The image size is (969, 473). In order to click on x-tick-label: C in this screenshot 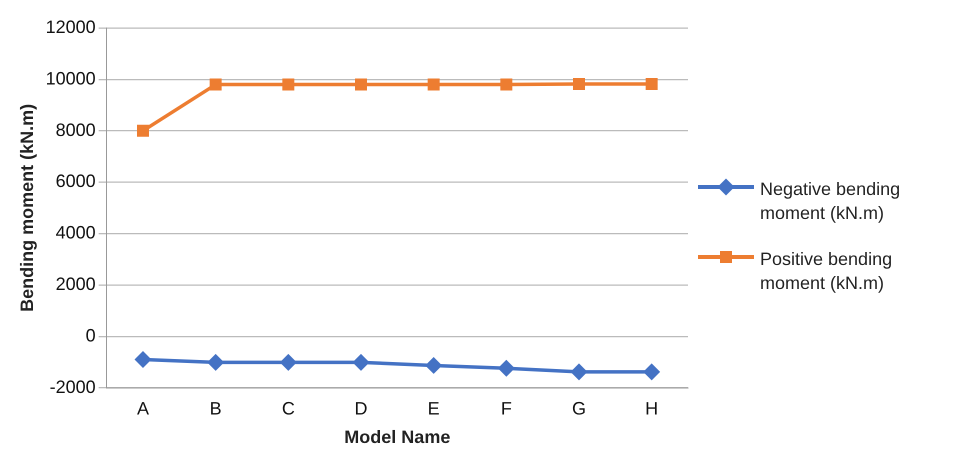, I will do `click(288, 408)`.